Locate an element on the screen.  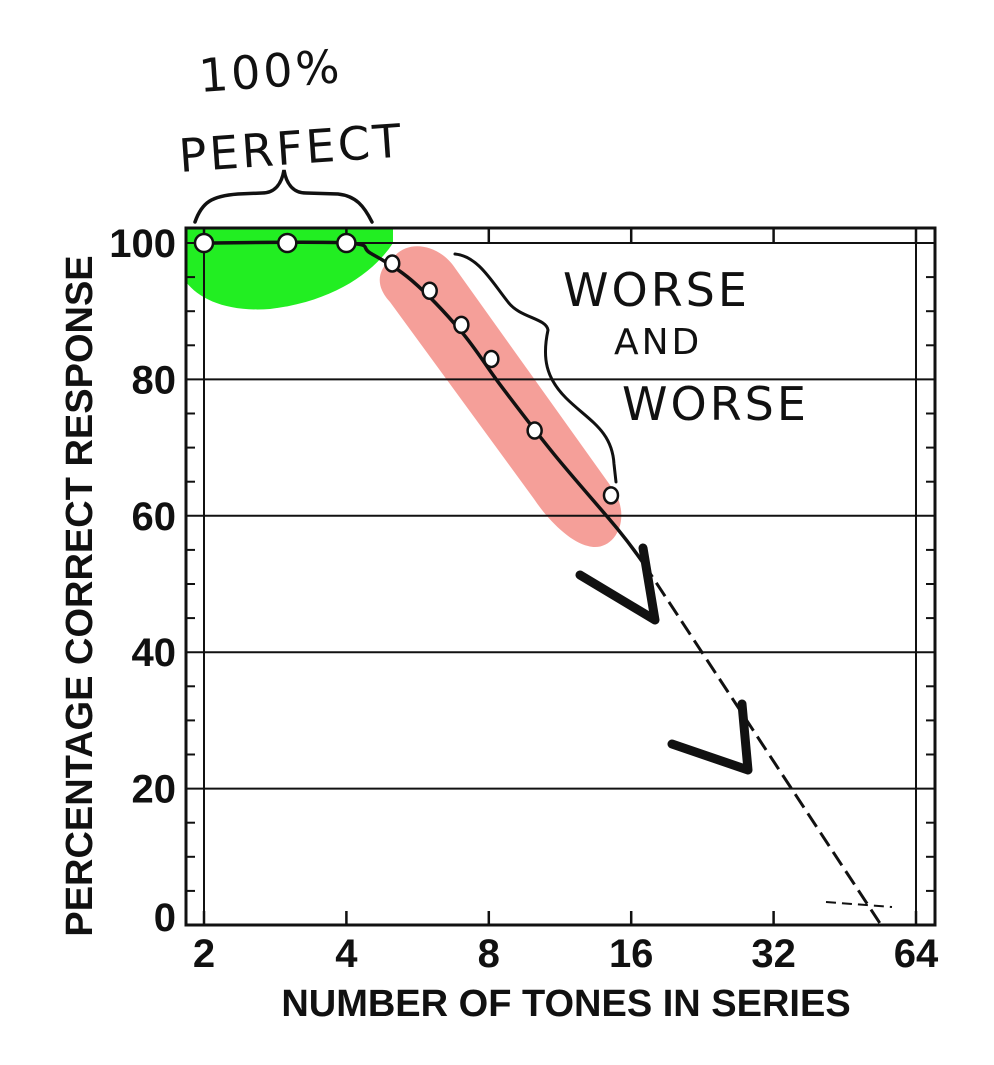
x-tick-labels: 2 4 8 16 32 64 is located at coordinates (566, 954).